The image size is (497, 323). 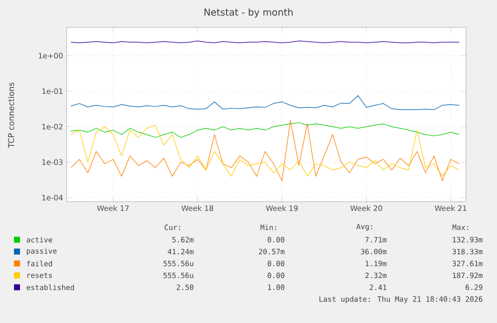 What do you see at coordinates (265, 130) in the screenshot?
I see `line-series` at bounding box center [265, 130].